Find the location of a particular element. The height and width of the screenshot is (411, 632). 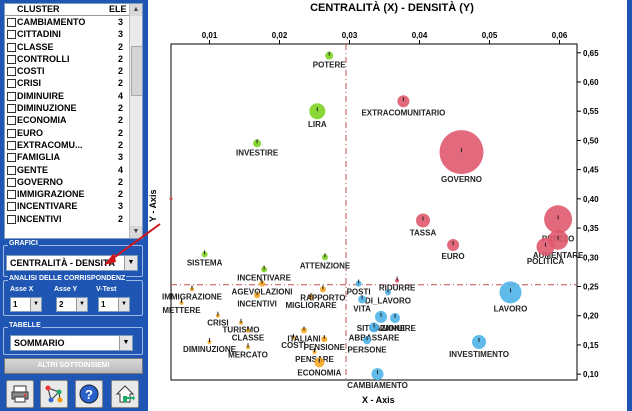

tabelle-select: SOMMARIO ▼ is located at coordinates (71, 343).